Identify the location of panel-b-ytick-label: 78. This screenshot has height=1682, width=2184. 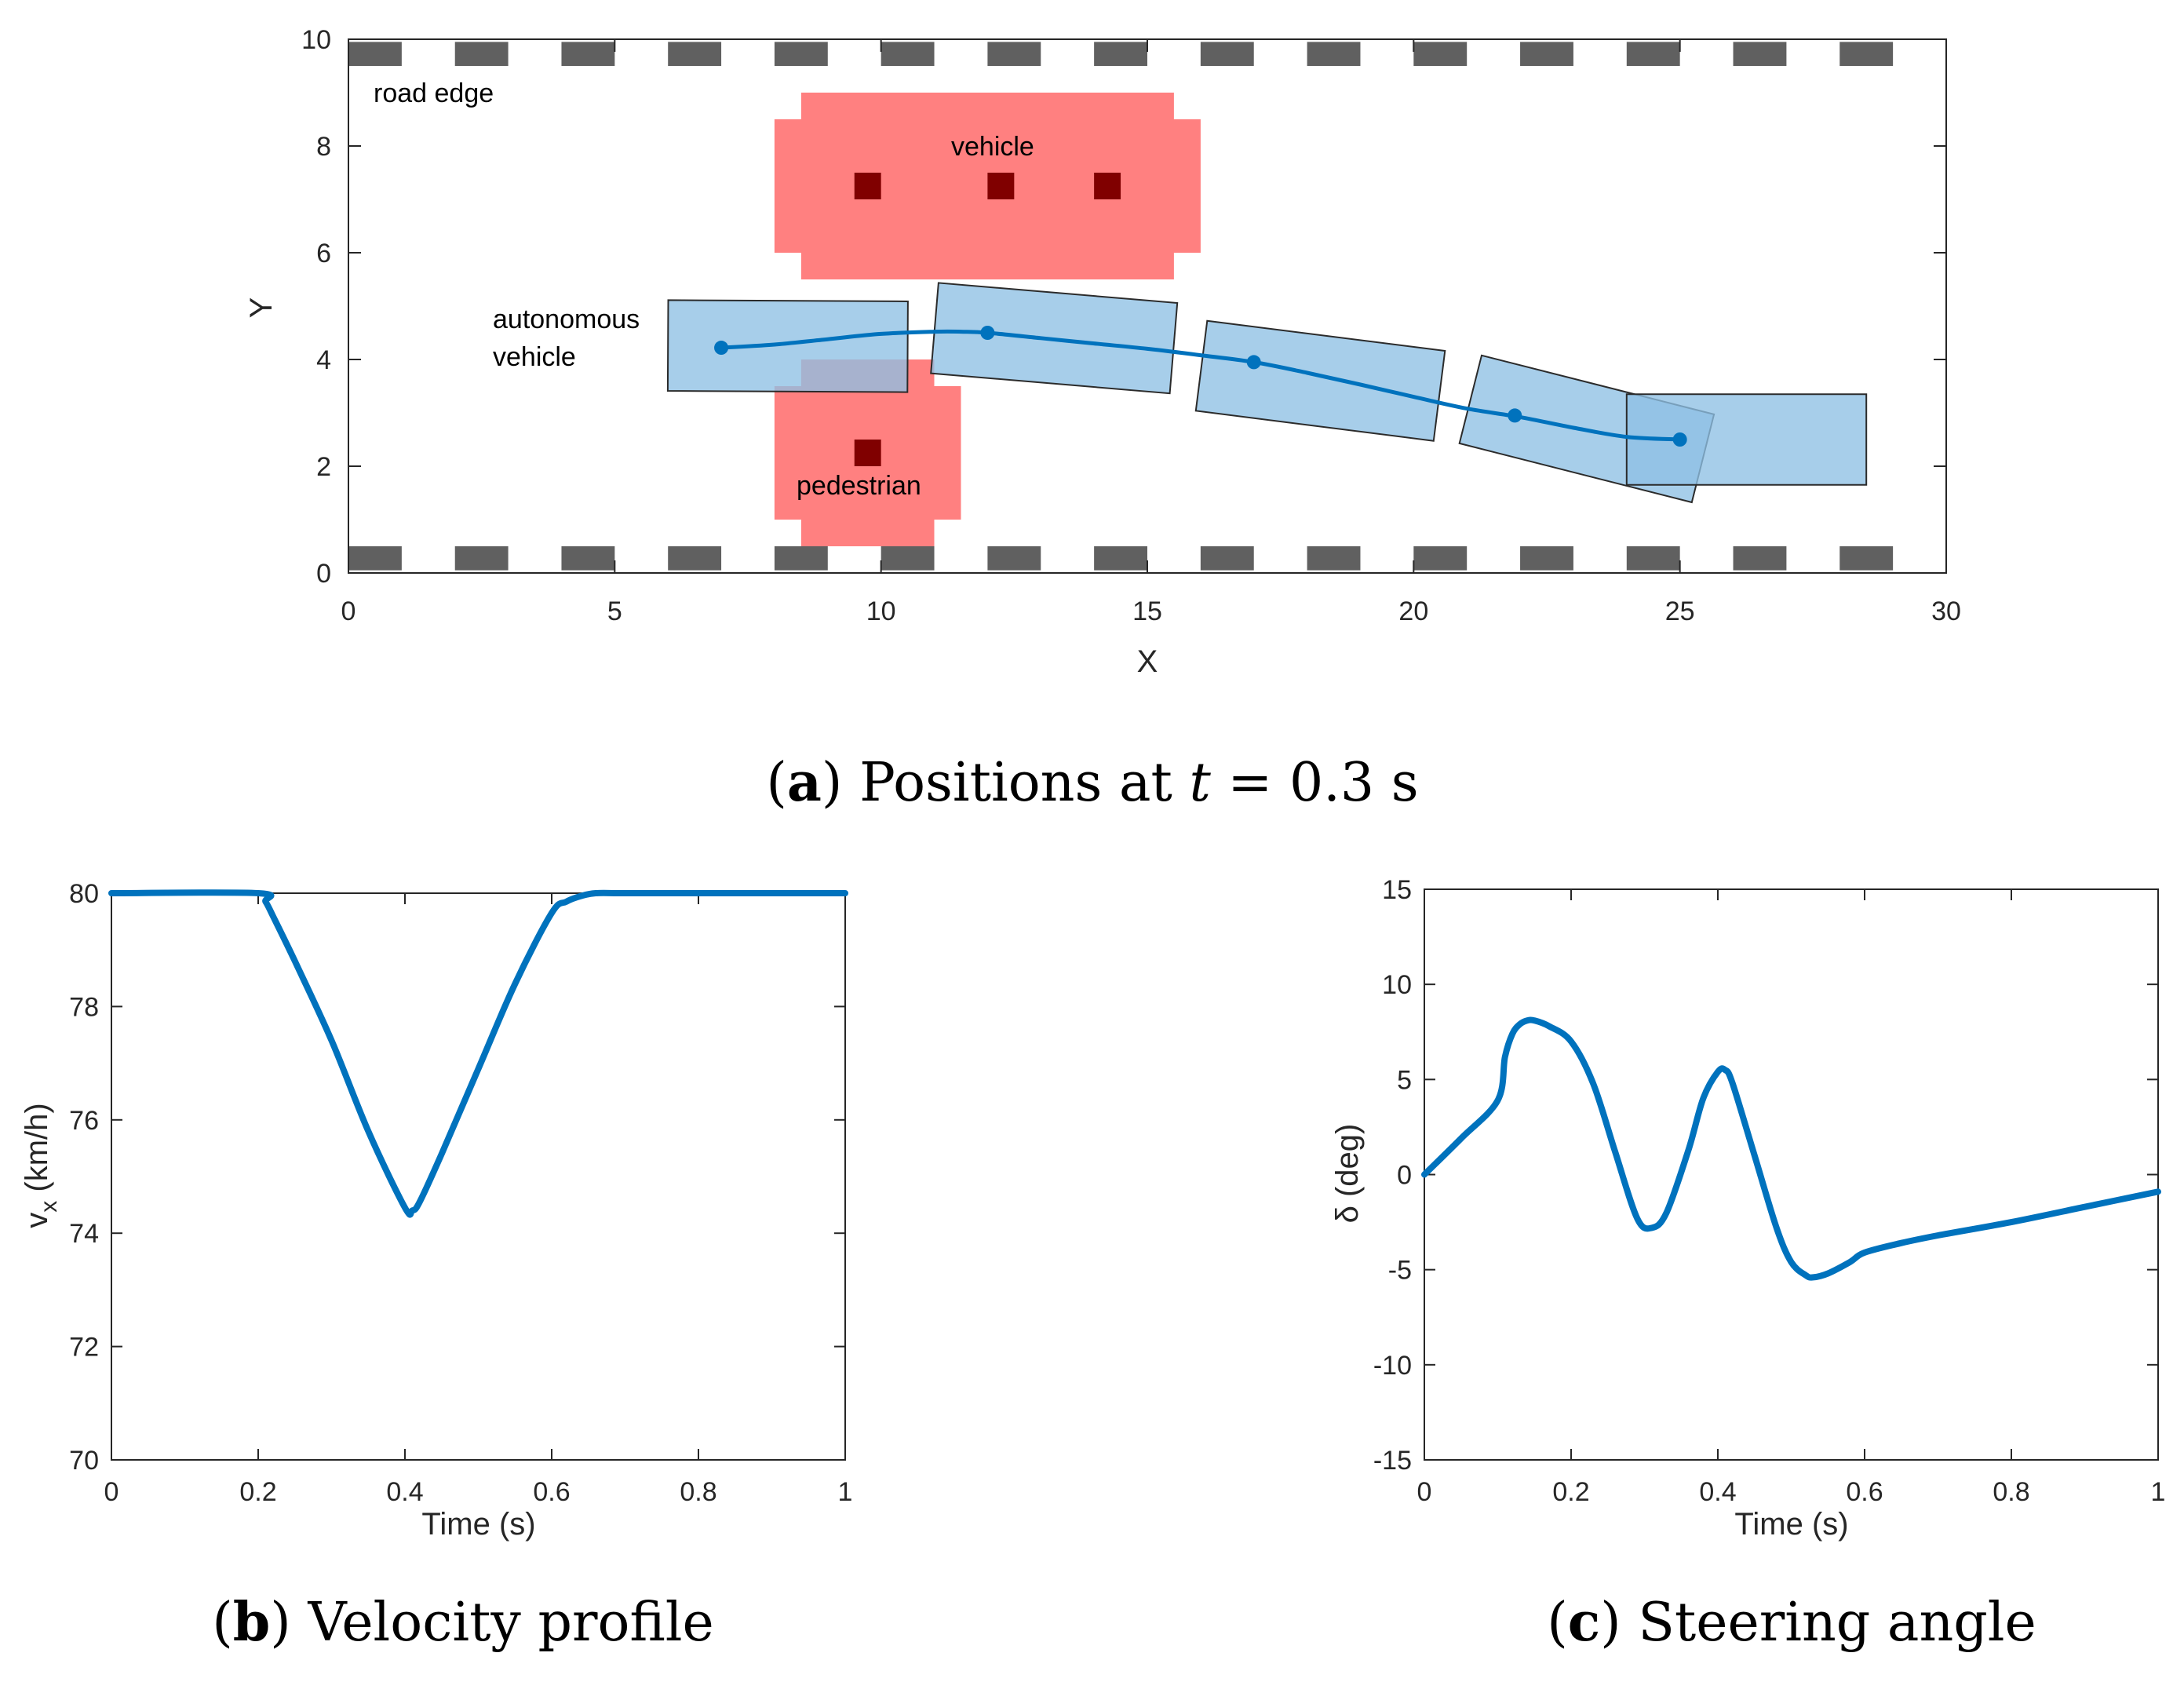
(84, 1007).